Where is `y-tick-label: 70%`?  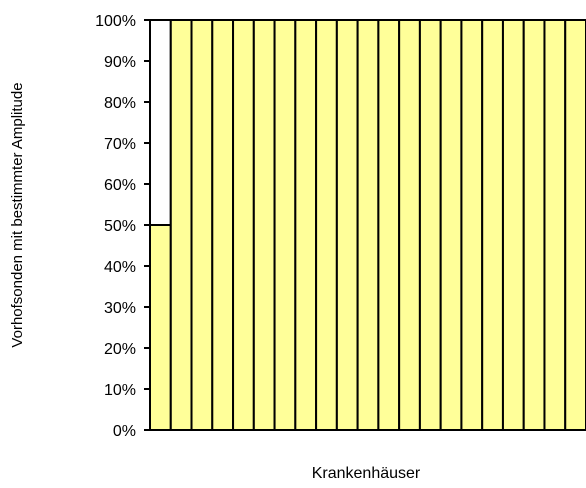 y-tick-label: 70% is located at coordinates (120, 144).